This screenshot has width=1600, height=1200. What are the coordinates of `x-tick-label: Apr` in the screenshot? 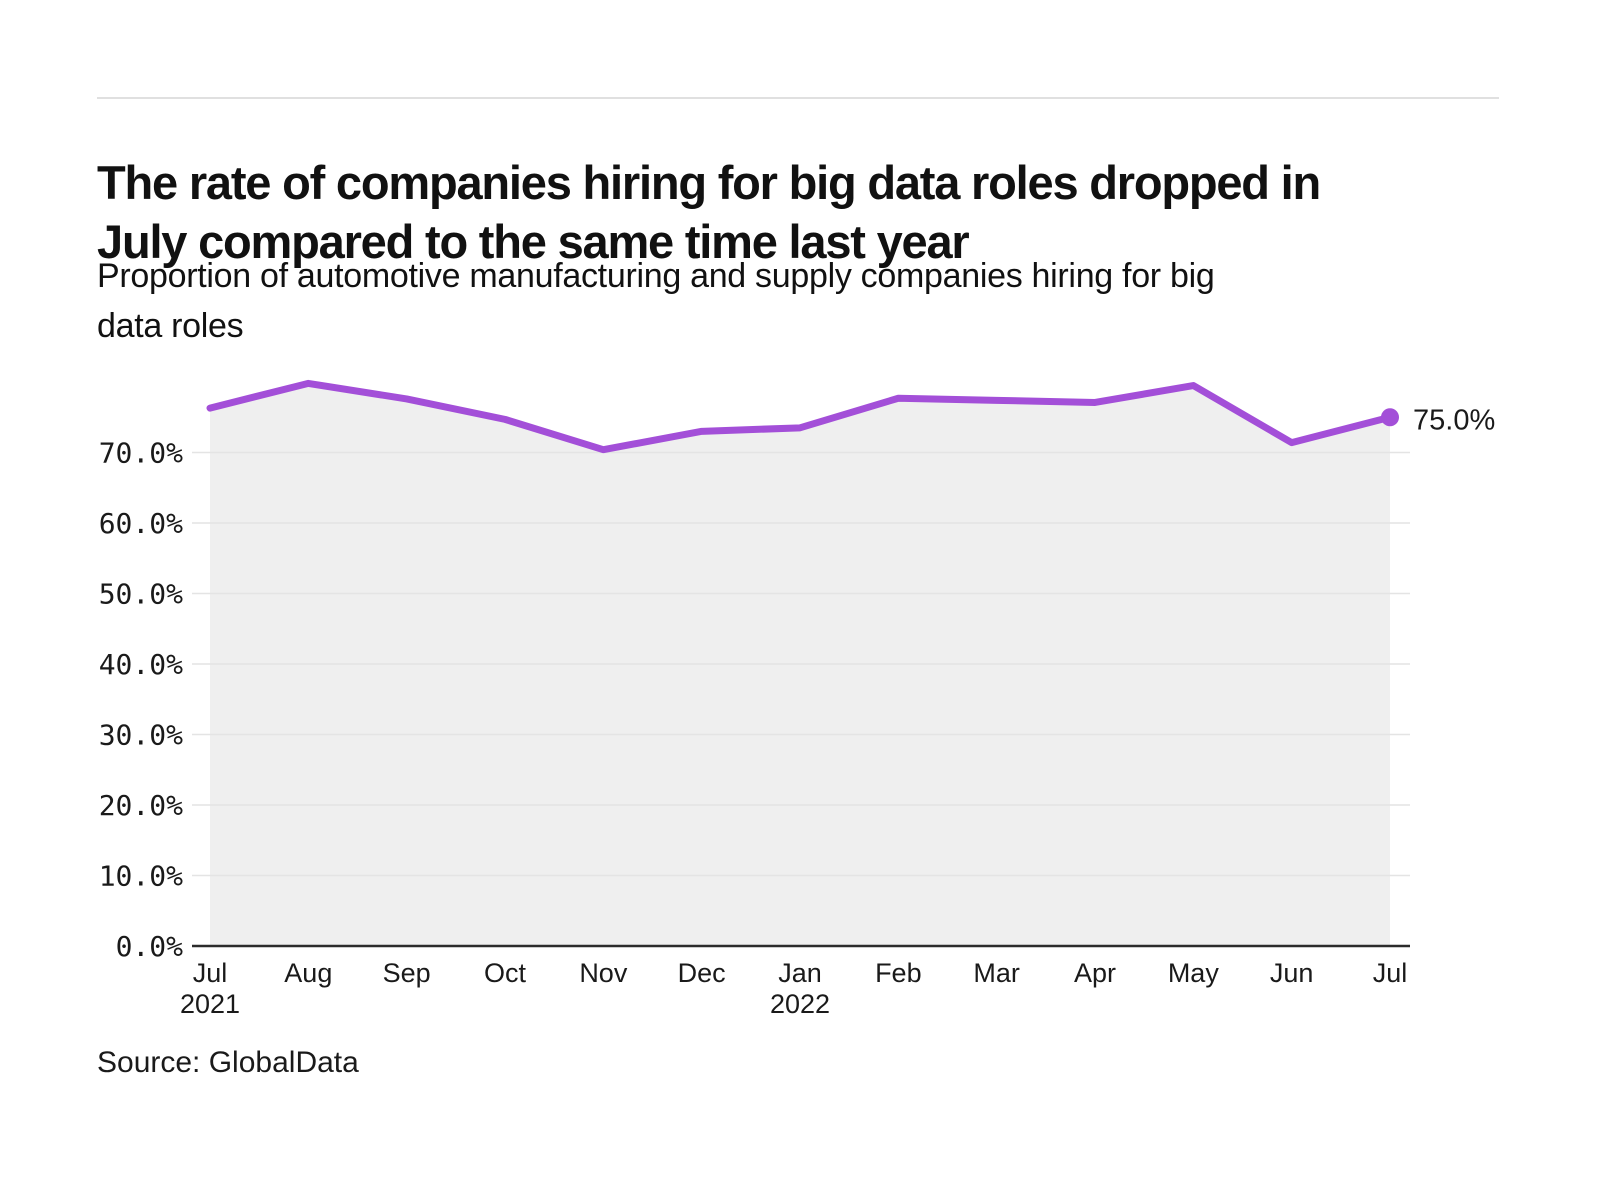 It's located at (1095, 973).